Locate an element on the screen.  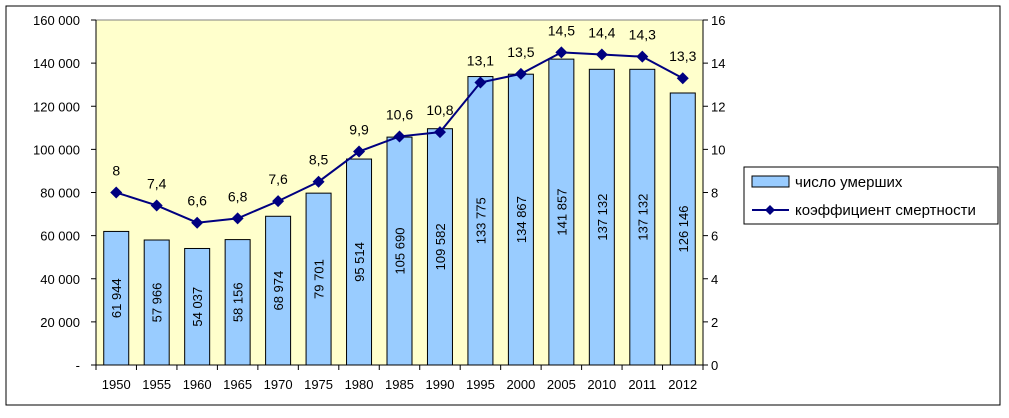
x-axis-tick-label: 2012 is located at coordinates (682, 384).